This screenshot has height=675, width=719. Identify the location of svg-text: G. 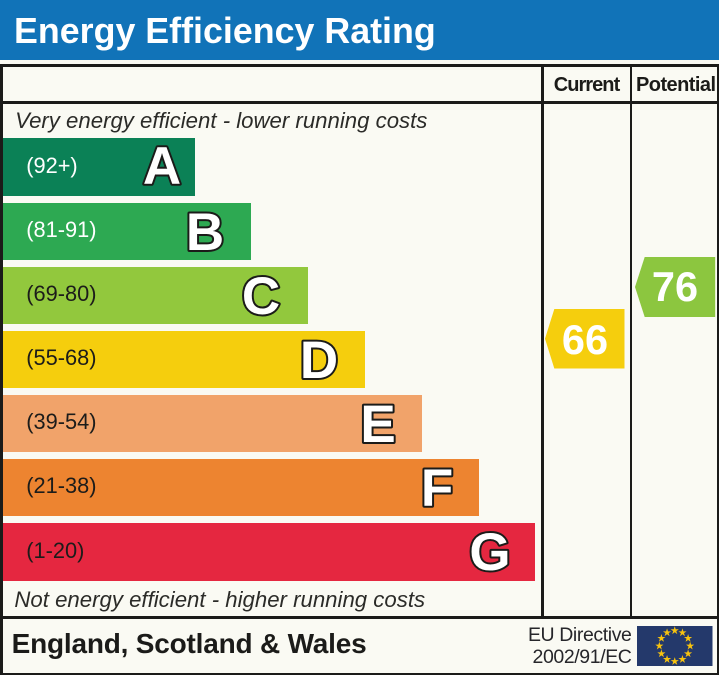
(489, 552).